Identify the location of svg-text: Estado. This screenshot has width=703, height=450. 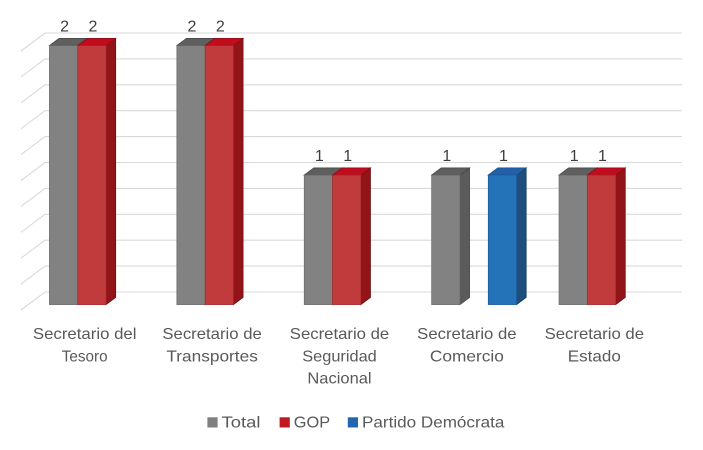
(594, 356).